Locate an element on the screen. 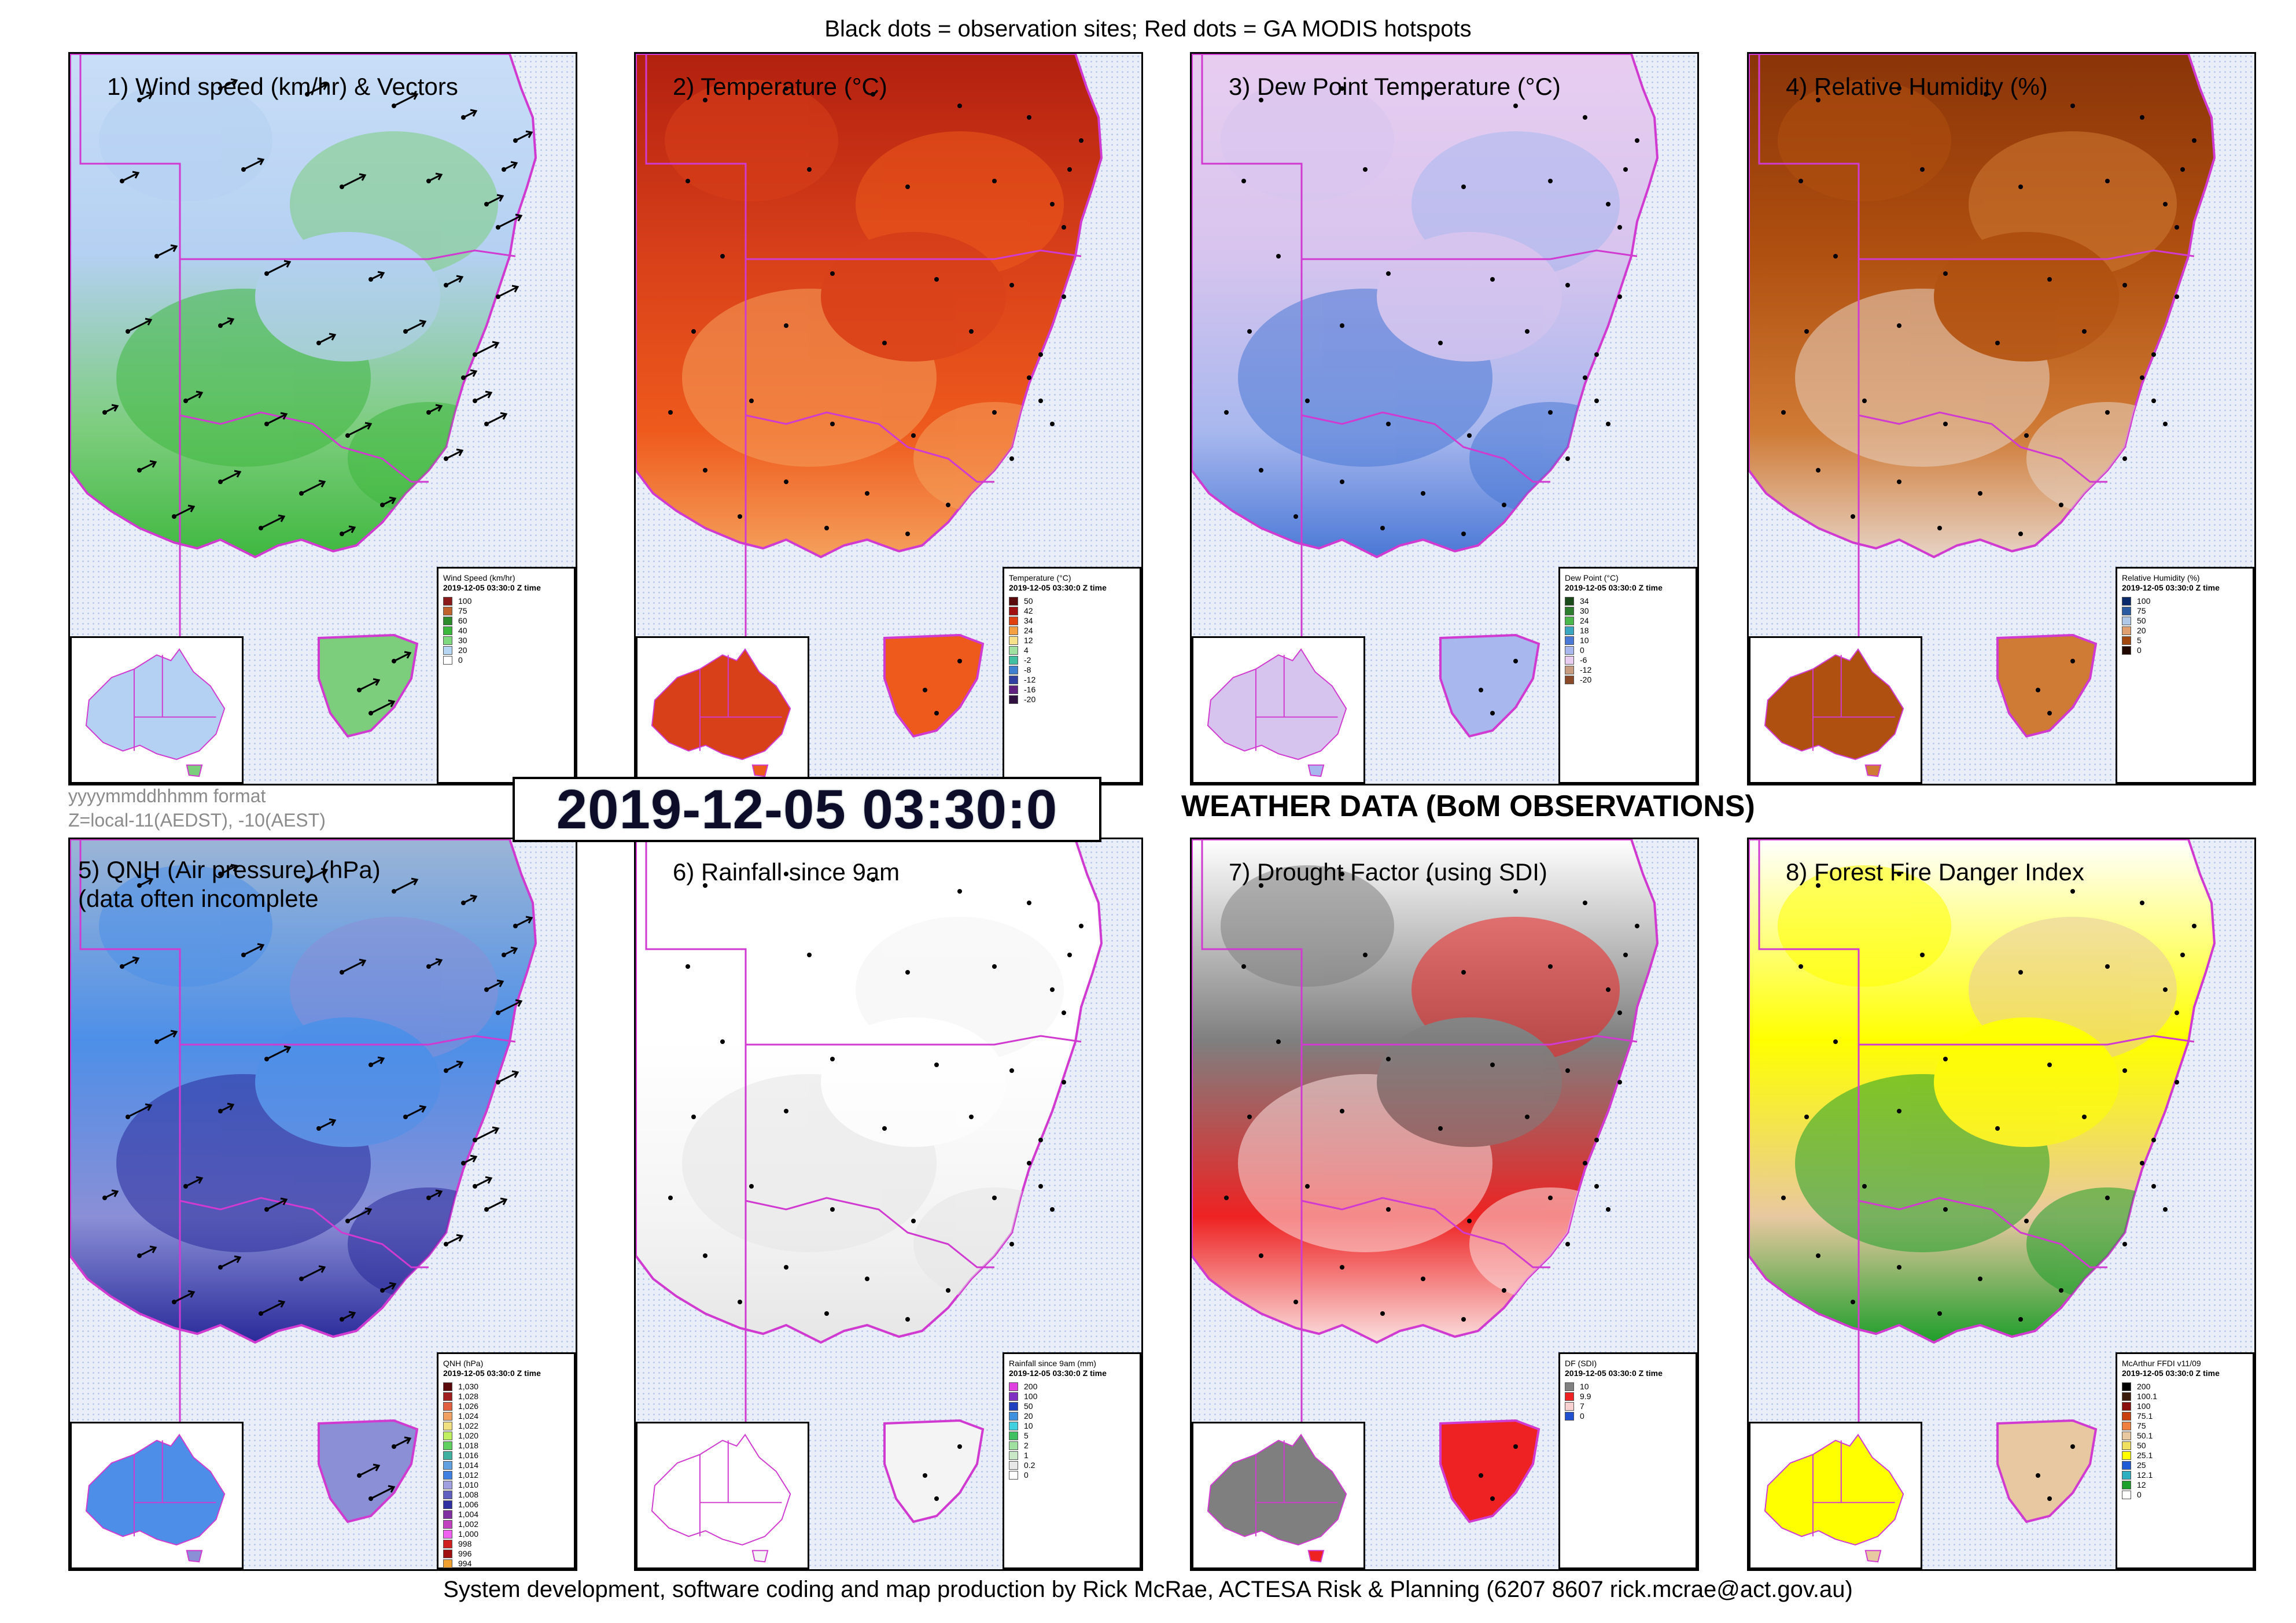 Image resolution: width=2296 pixels, height=1623 pixels. legend-label: 4 is located at coordinates (1026, 650).